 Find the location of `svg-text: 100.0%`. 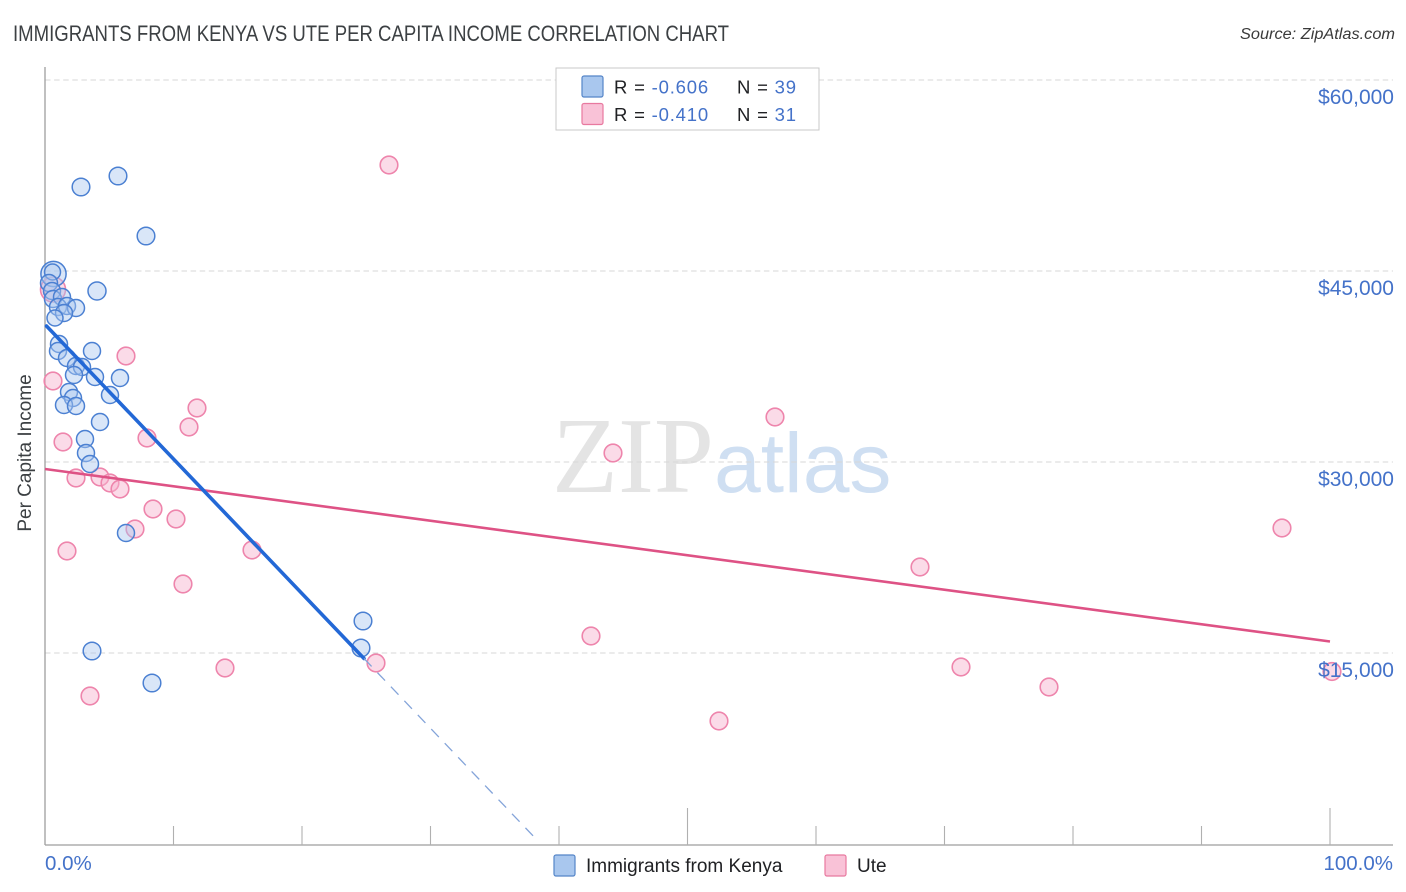

svg-text: 100.0% is located at coordinates (1358, 863).